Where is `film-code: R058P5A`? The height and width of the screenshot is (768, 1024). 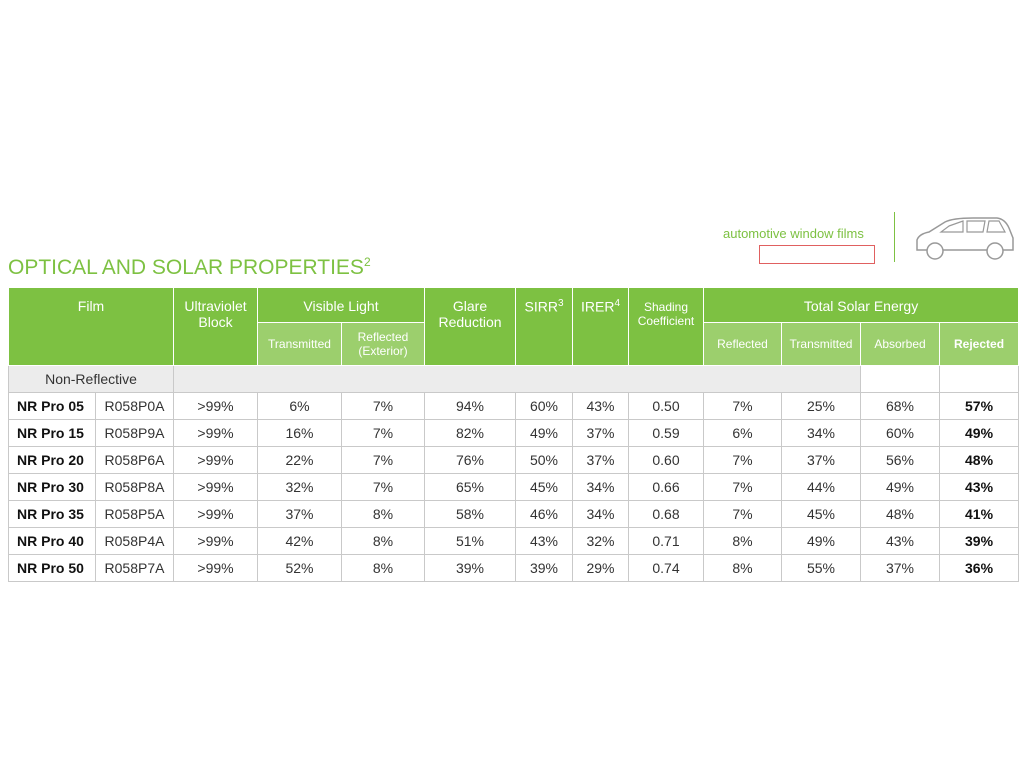 film-code: R058P5A is located at coordinates (134, 514).